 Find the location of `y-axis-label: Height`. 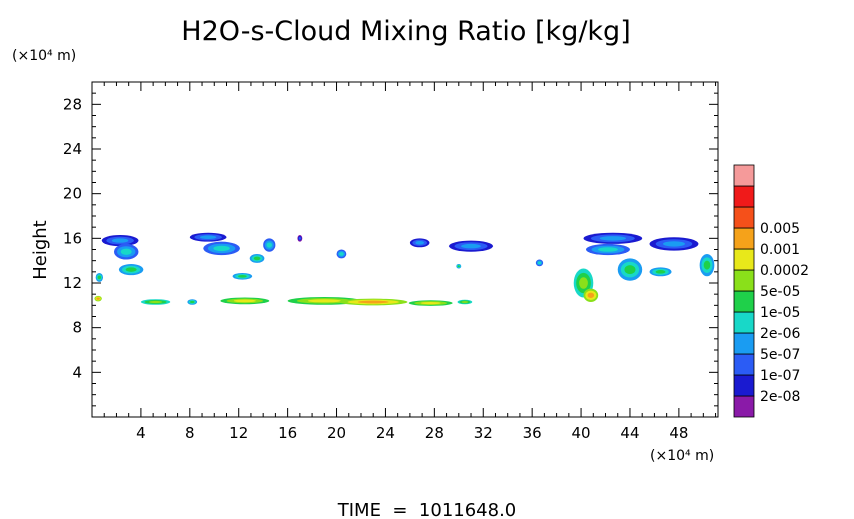

y-axis-label: Height is located at coordinates (40, 250).